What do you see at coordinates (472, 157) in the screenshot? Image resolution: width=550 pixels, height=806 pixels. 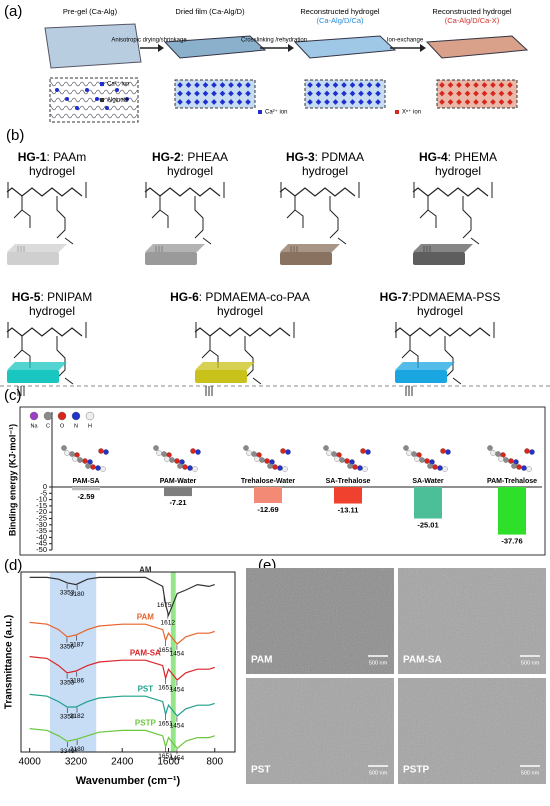 I see `gel-name: : PHEMA` at bounding box center [472, 157].